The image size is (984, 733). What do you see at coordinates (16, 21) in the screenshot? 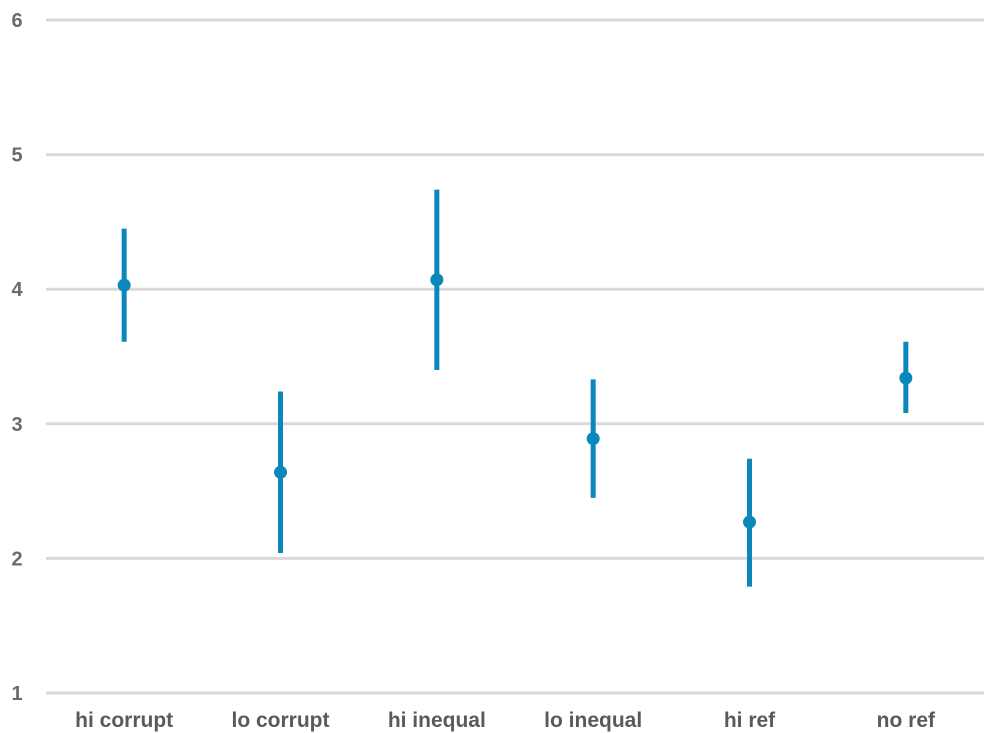
I see `y-tick-label-6: 6` at bounding box center [16, 21].